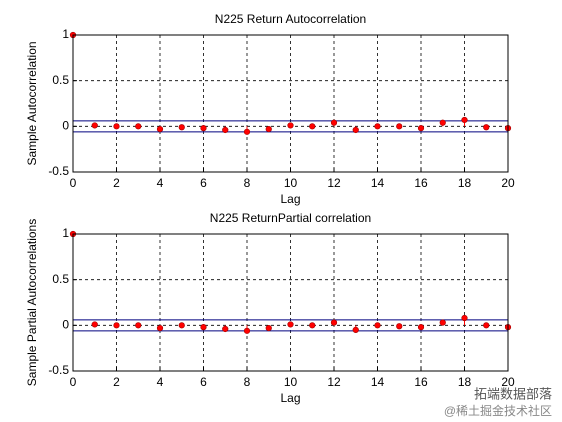  What do you see at coordinates (498, 410) in the screenshot?
I see `watermark: @稀土掘金技术社区` at bounding box center [498, 410].